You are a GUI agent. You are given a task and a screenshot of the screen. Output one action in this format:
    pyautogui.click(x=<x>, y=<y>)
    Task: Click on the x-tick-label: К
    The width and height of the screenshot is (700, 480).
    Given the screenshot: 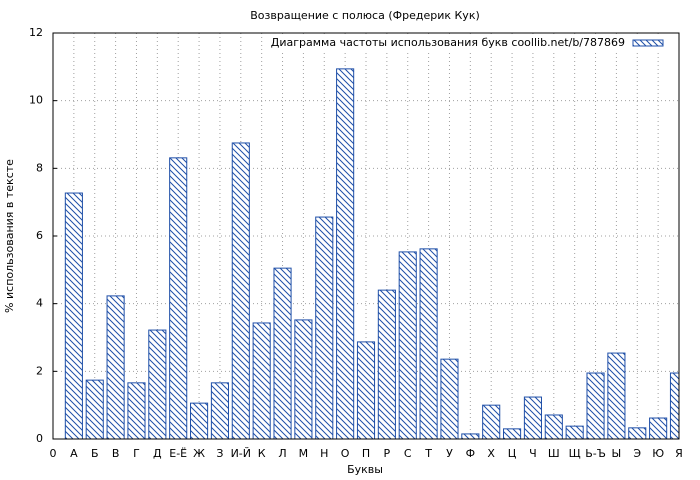 What is the action you would take?
    pyautogui.click(x=262, y=453)
    